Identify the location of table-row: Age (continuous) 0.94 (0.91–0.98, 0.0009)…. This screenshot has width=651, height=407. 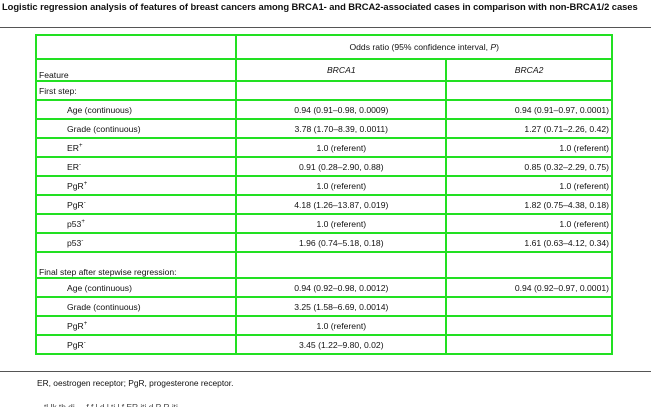
(323, 109).